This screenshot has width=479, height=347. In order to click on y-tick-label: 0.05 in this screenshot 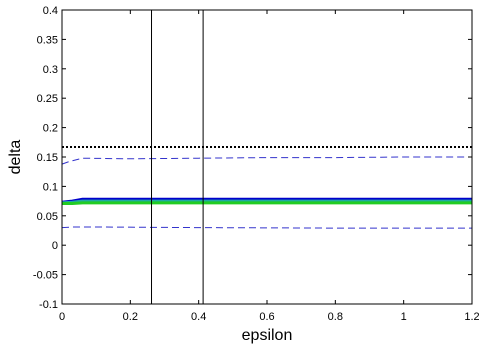, I will do `click(47, 217)`.